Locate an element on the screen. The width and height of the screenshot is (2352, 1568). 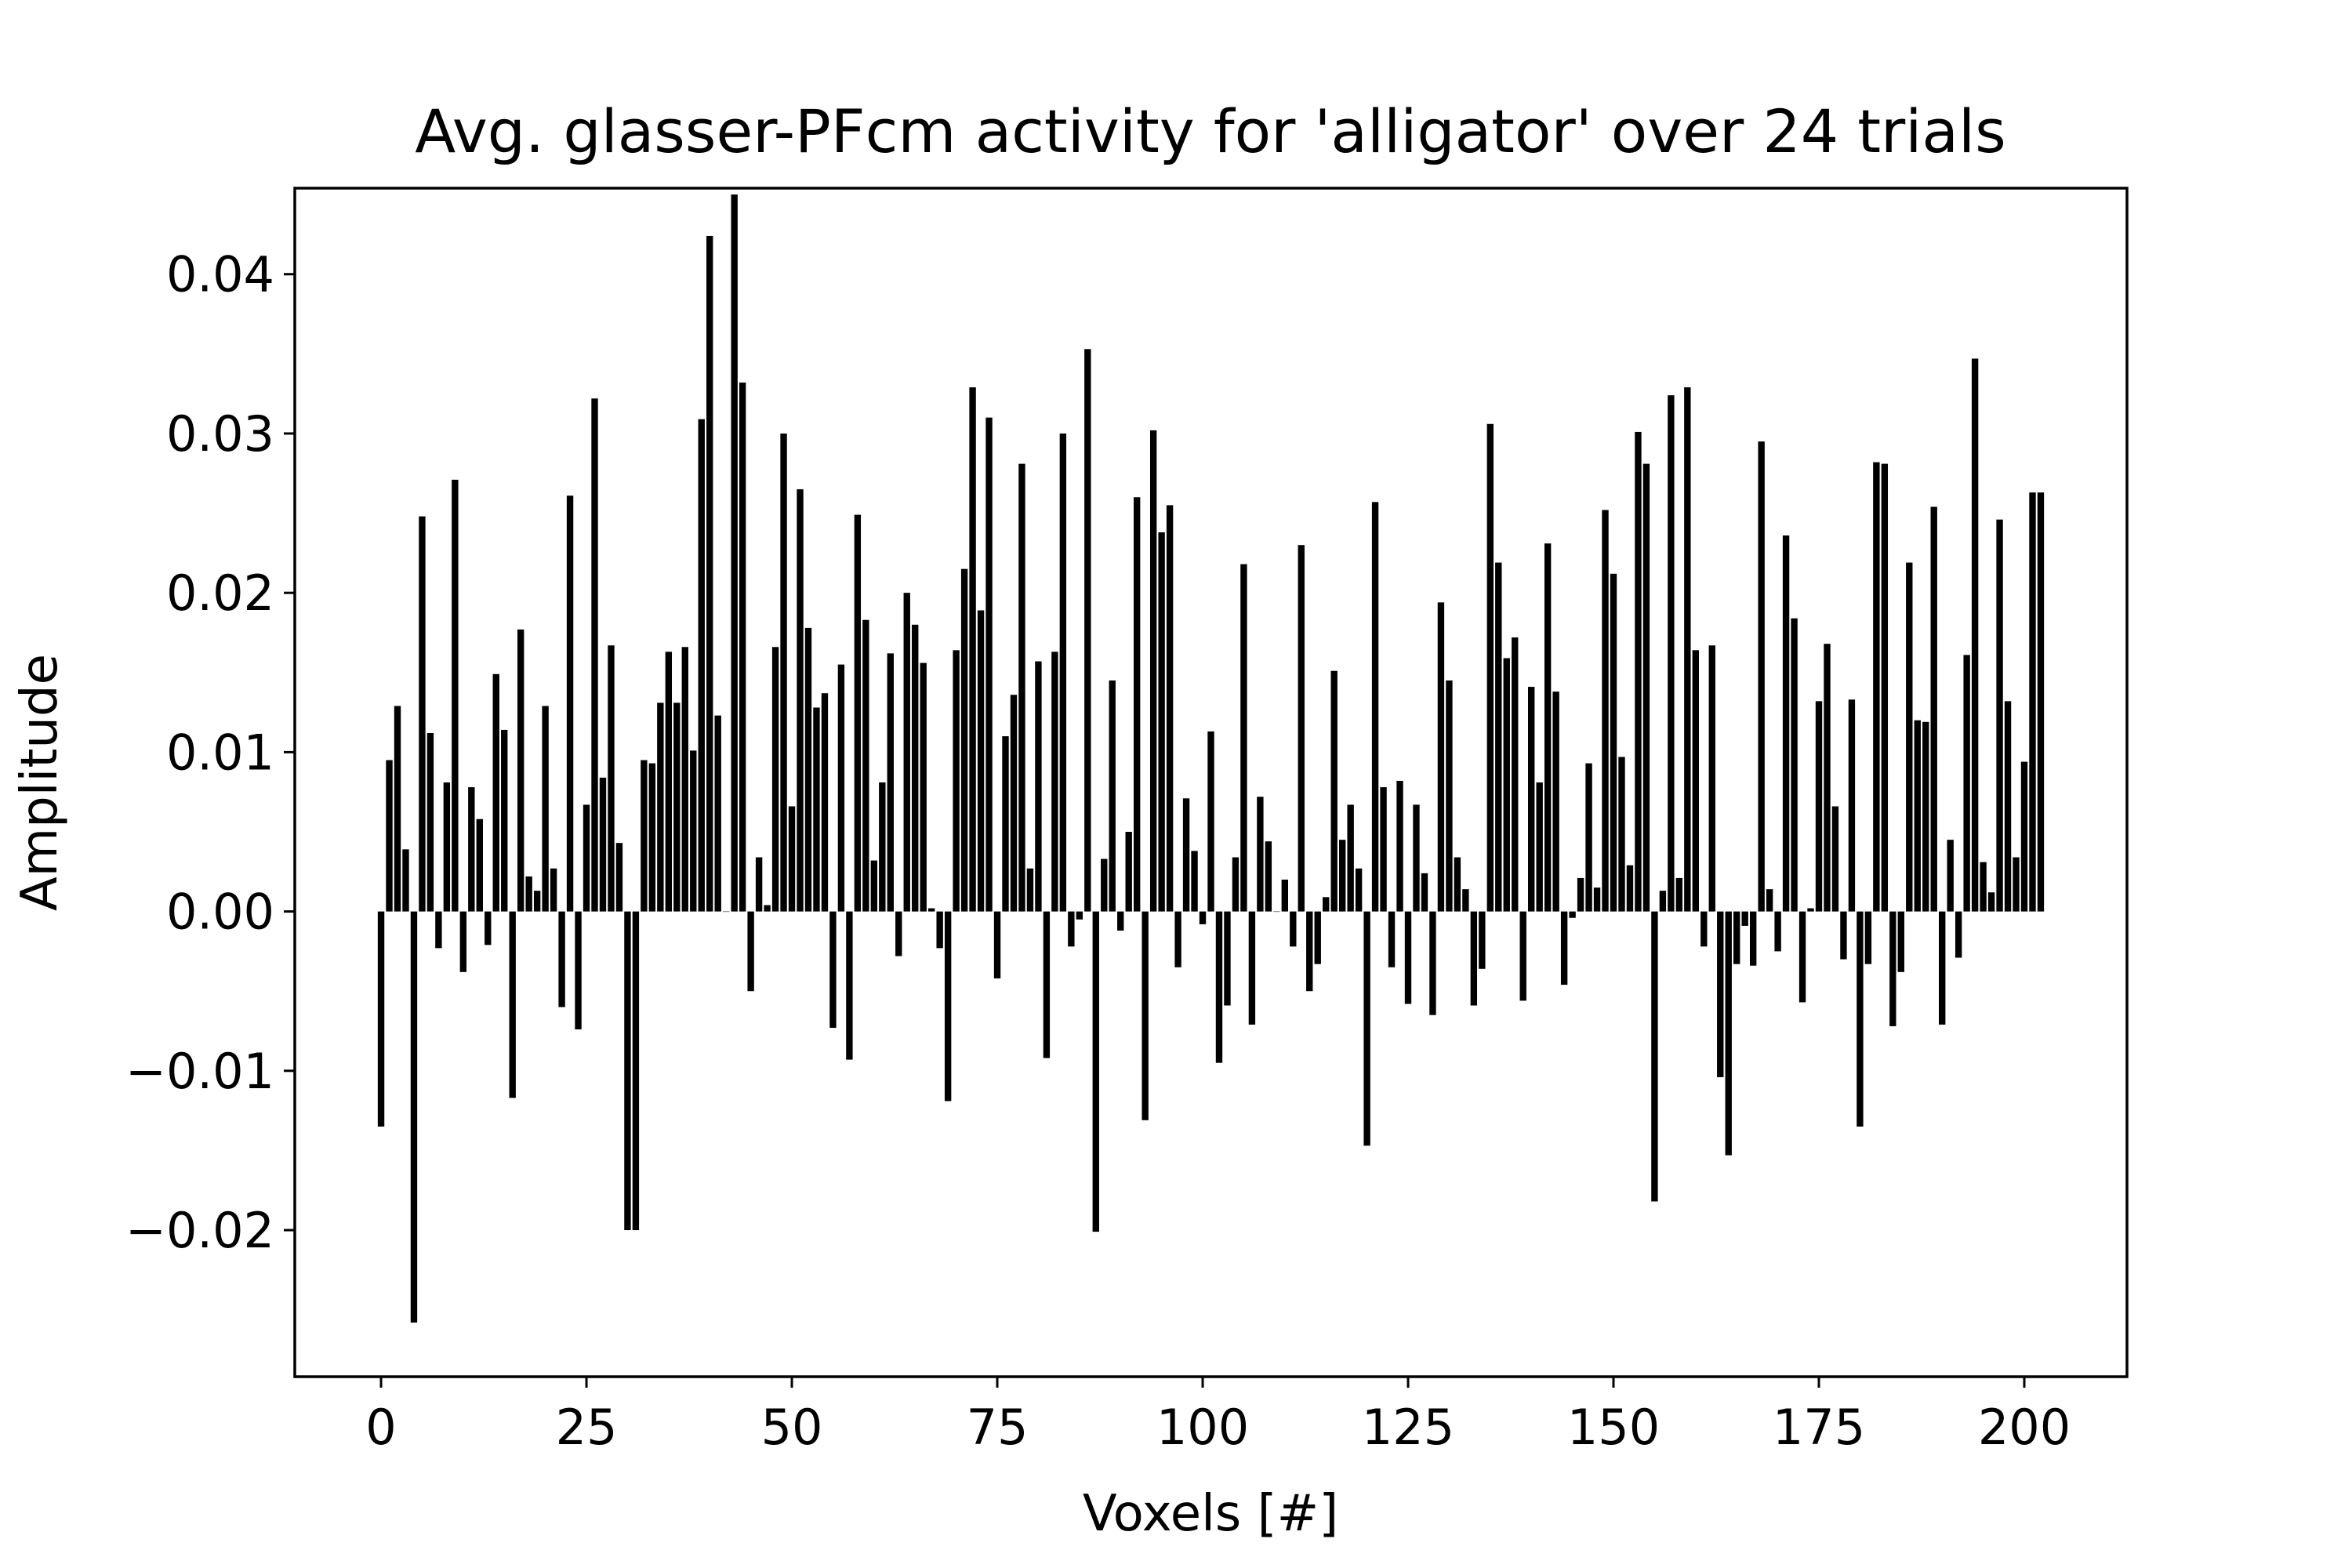
x-tick-label: 100 is located at coordinates (1202, 1427).